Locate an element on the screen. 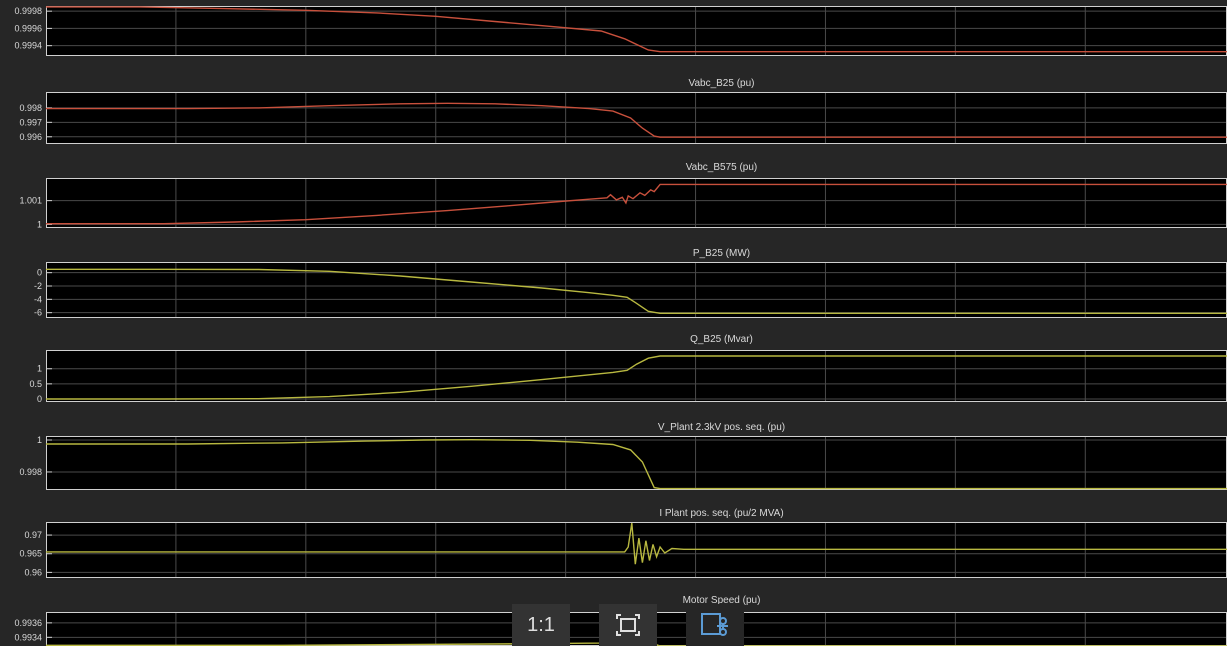 The height and width of the screenshot is (646, 1227). panel-title: V_Plant 2.3kV pos. seq. (pu) is located at coordinates (721, 427).